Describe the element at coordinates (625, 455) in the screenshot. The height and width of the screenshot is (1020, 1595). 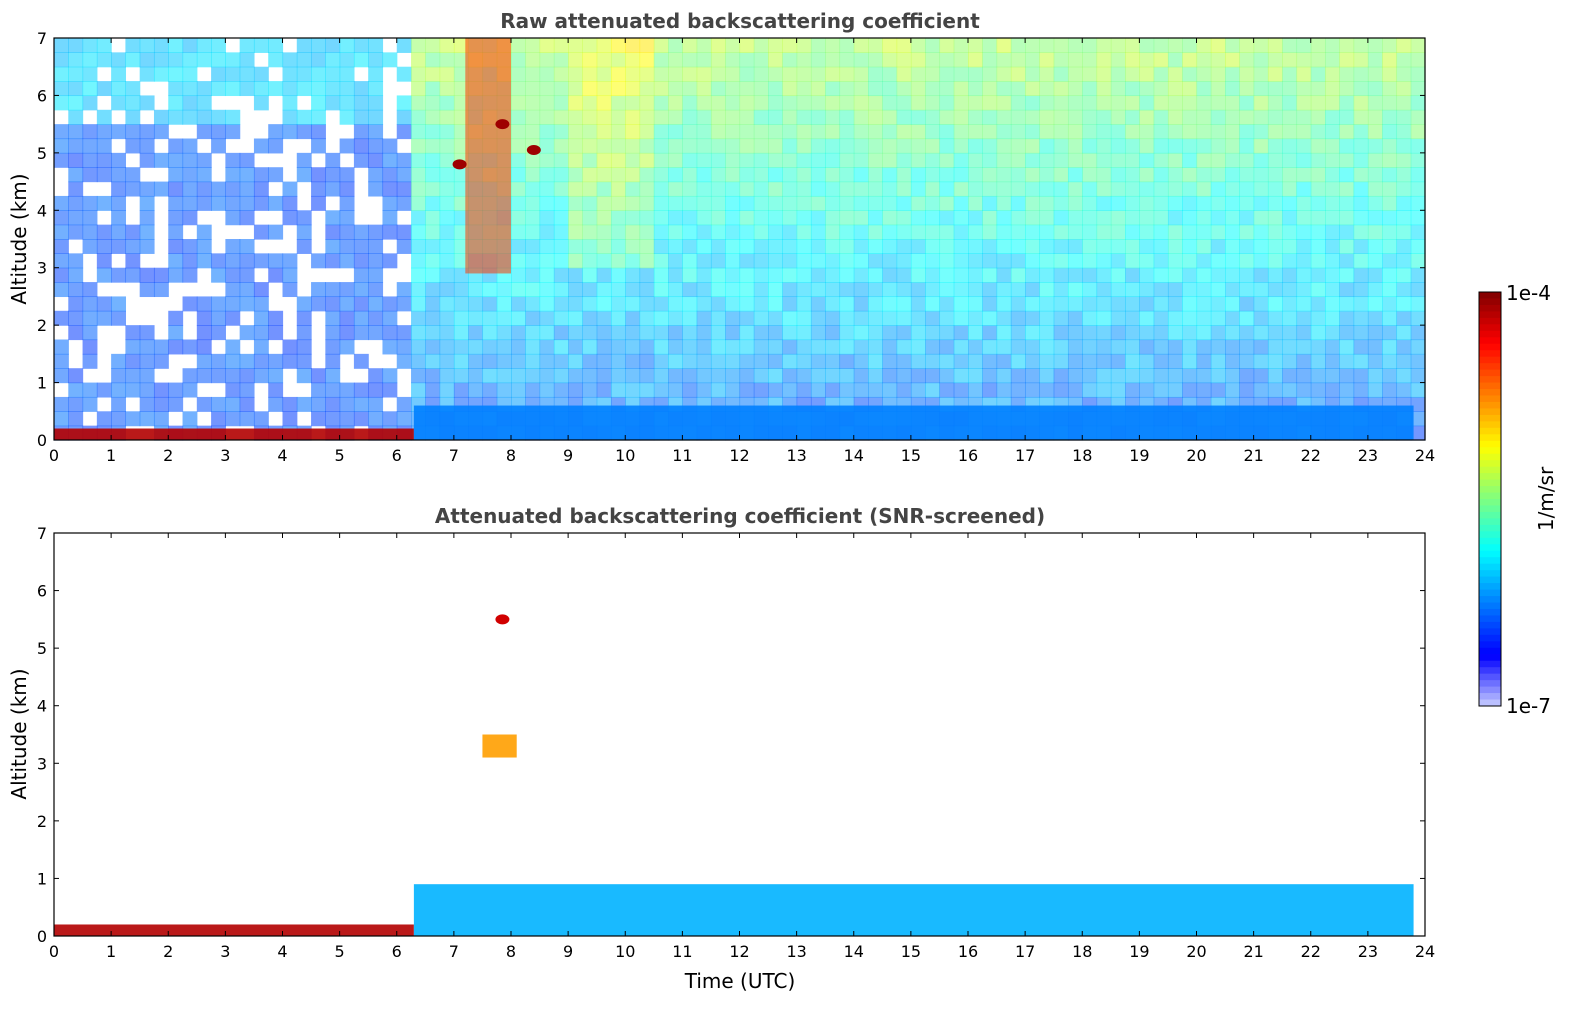
I see `x-tick-label: 10` at that location.